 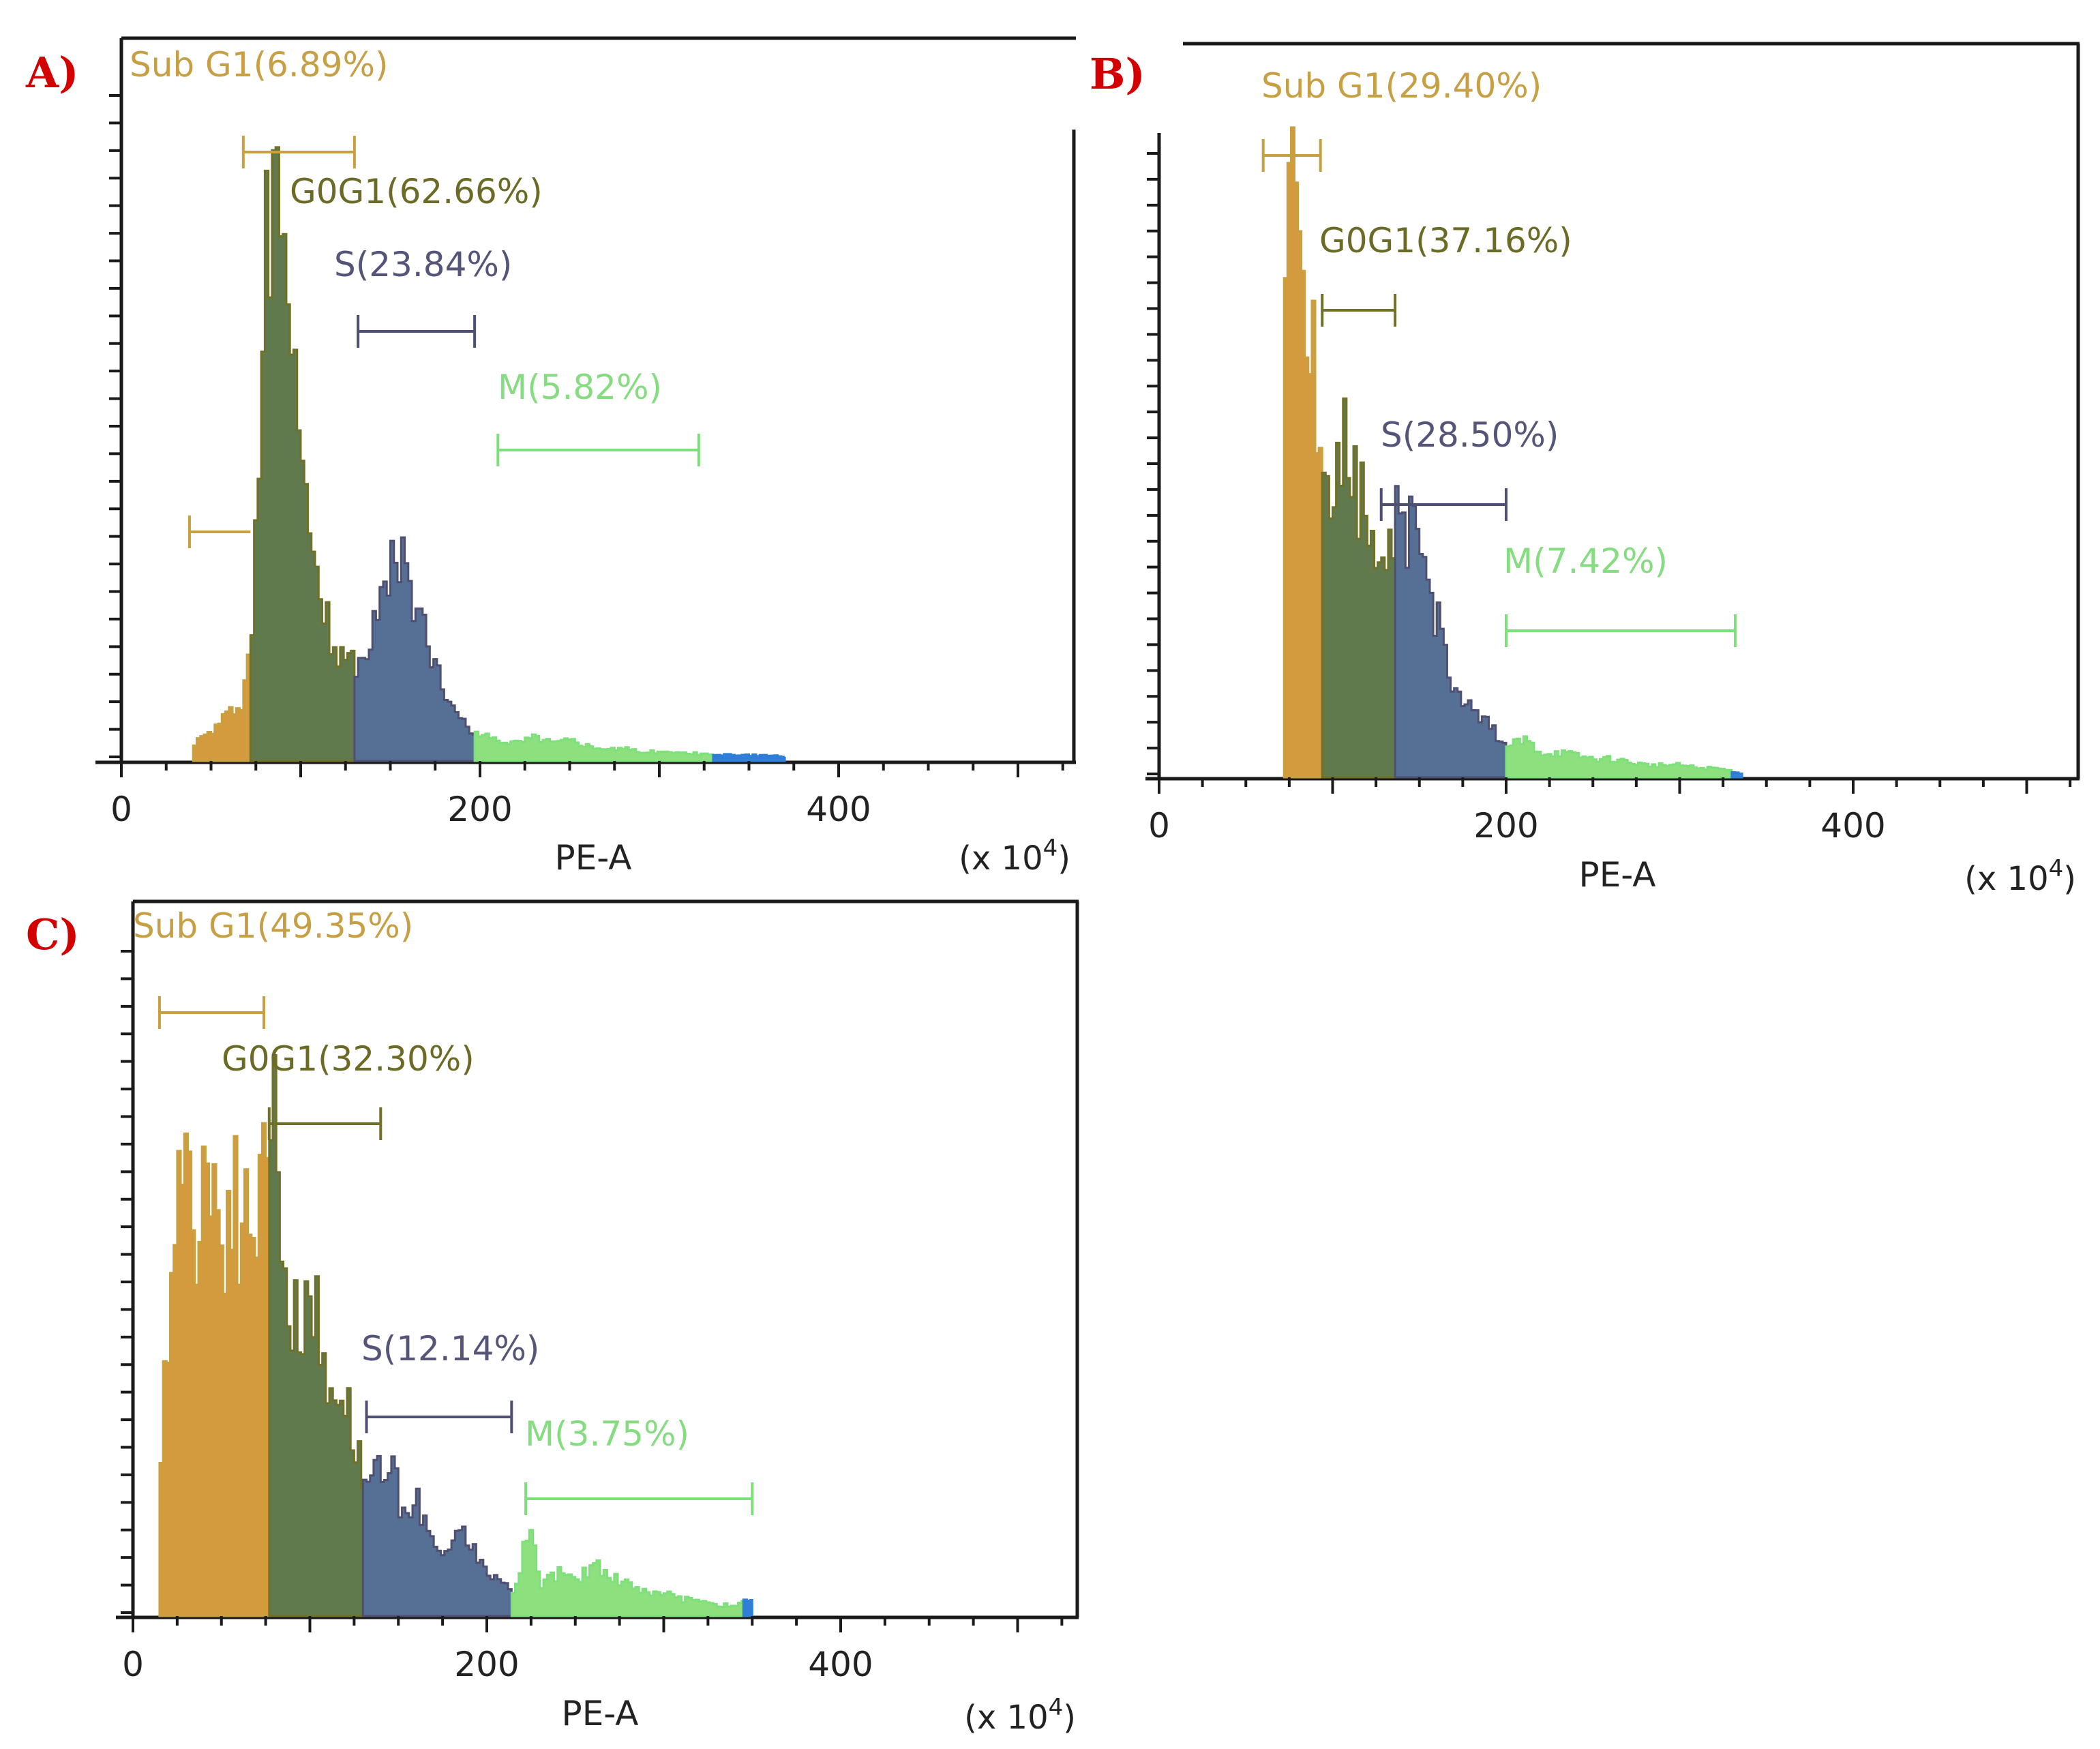 I want to click on gate-label-g0g1: G0G1(37.16%), so click(x=1445, y=240).